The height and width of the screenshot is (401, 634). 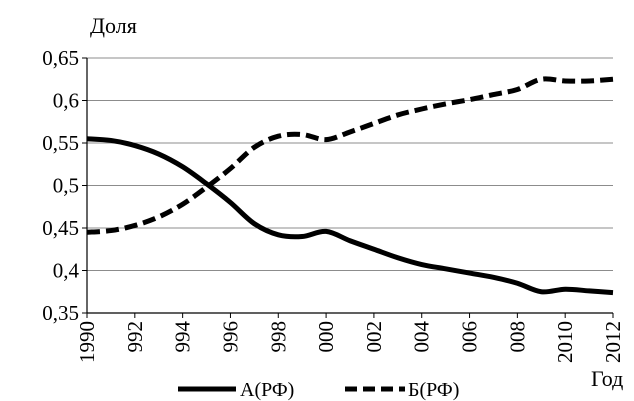 What do you see at coordinates (318, 390) in the screenshot?
I see `legend: А(РФ) Б(РФ)` at bounding box center [318, 390].